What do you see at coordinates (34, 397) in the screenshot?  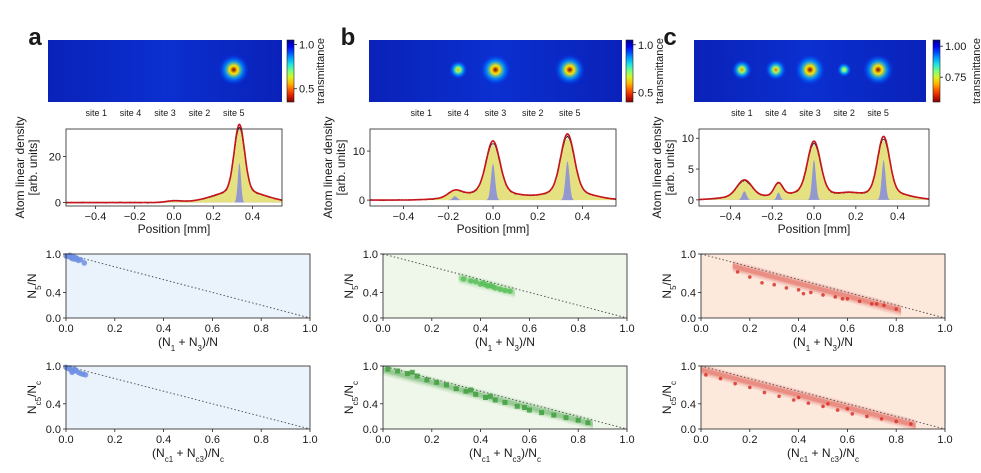 I see `y-axis-label: Nc5/Nc` at bounding box center [34, 397].